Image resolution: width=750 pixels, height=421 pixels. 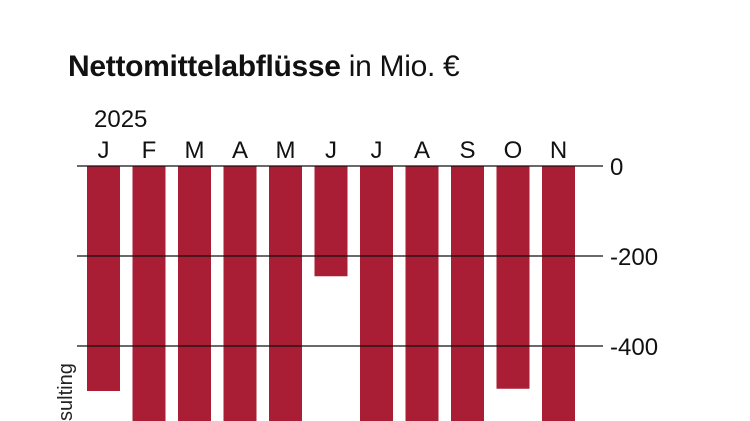 I want to click on x-tick-label: F, so click(x=149, y=150).